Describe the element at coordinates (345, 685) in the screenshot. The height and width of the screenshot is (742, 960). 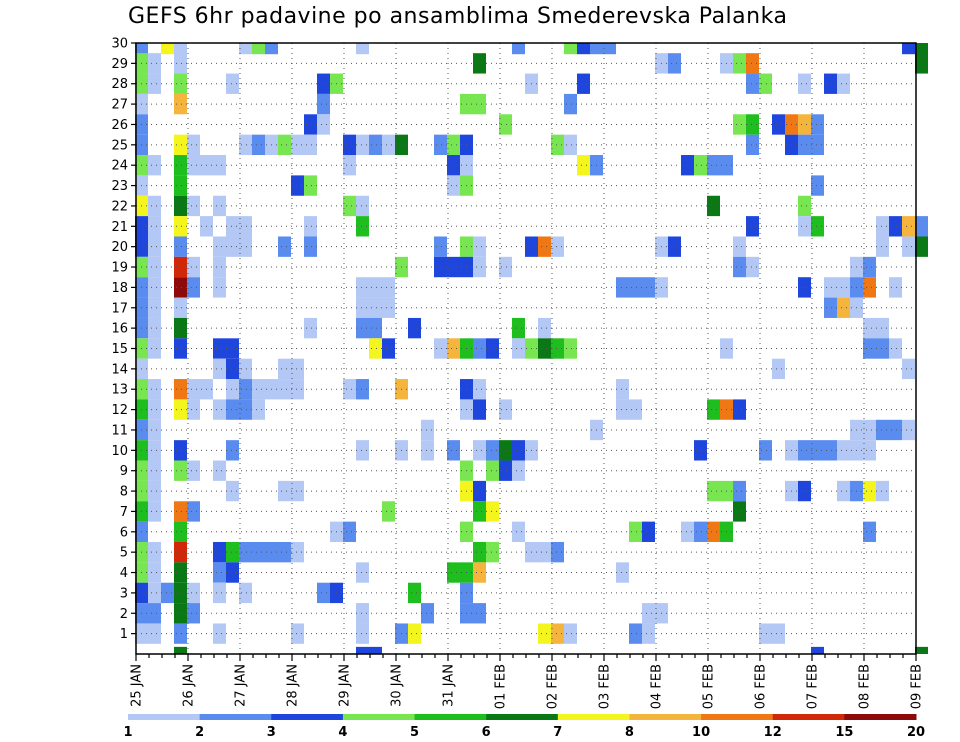
I see `x-tick-label: 29 JAN` at that location.